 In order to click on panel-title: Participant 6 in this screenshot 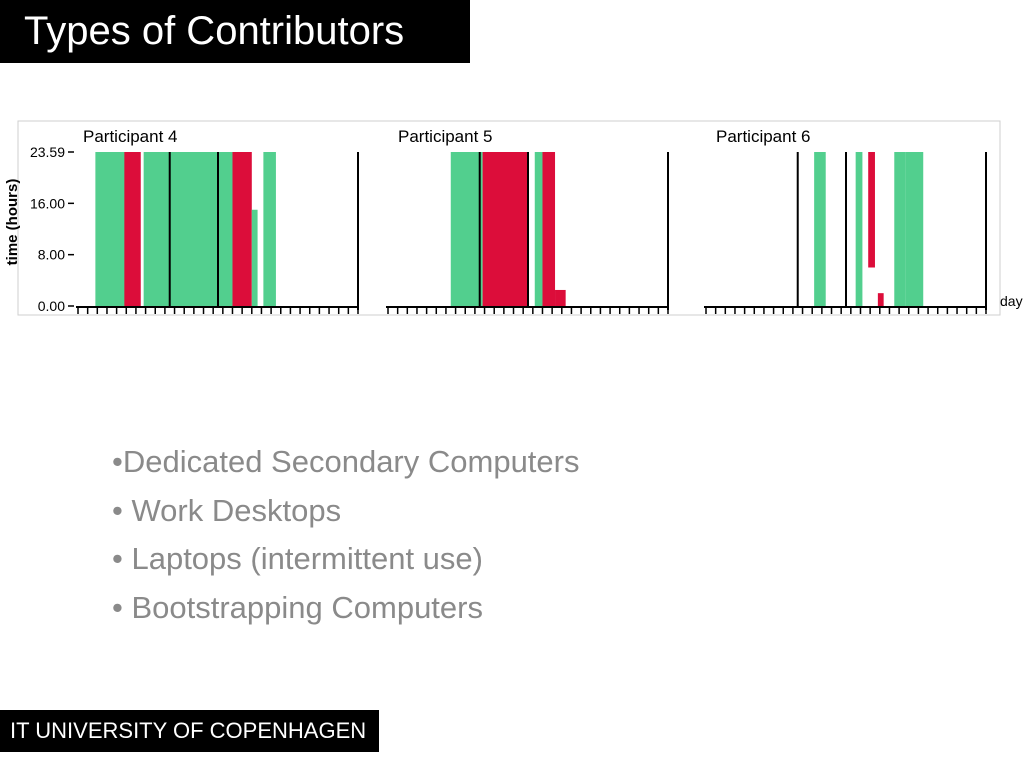, I will do `click(763, 136)`.